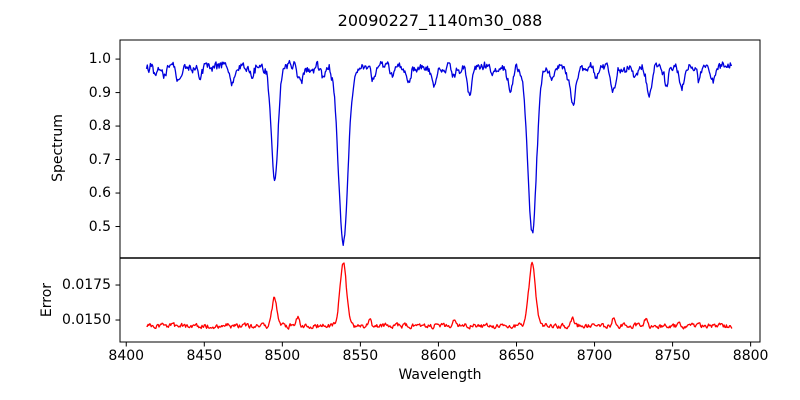 The image size is (800, 400). Describe the element at coordinates (439, 295) in the screenshot. I see `error-line` at that location.